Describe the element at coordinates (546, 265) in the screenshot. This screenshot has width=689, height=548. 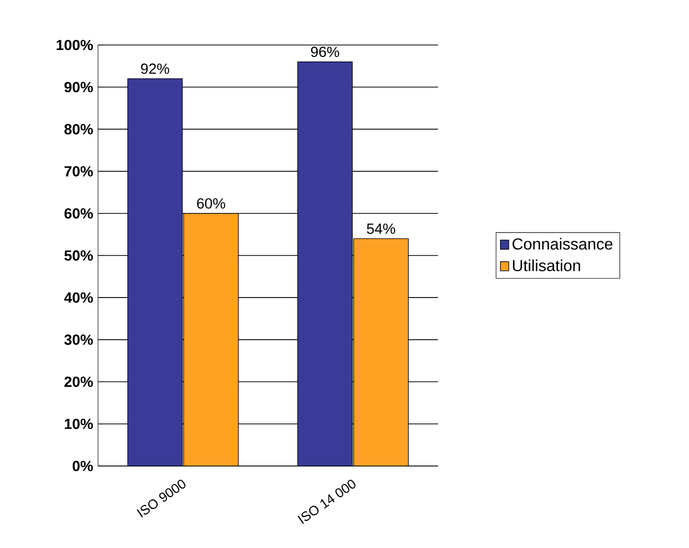
I see `legend-label: Utilisation` at that location.